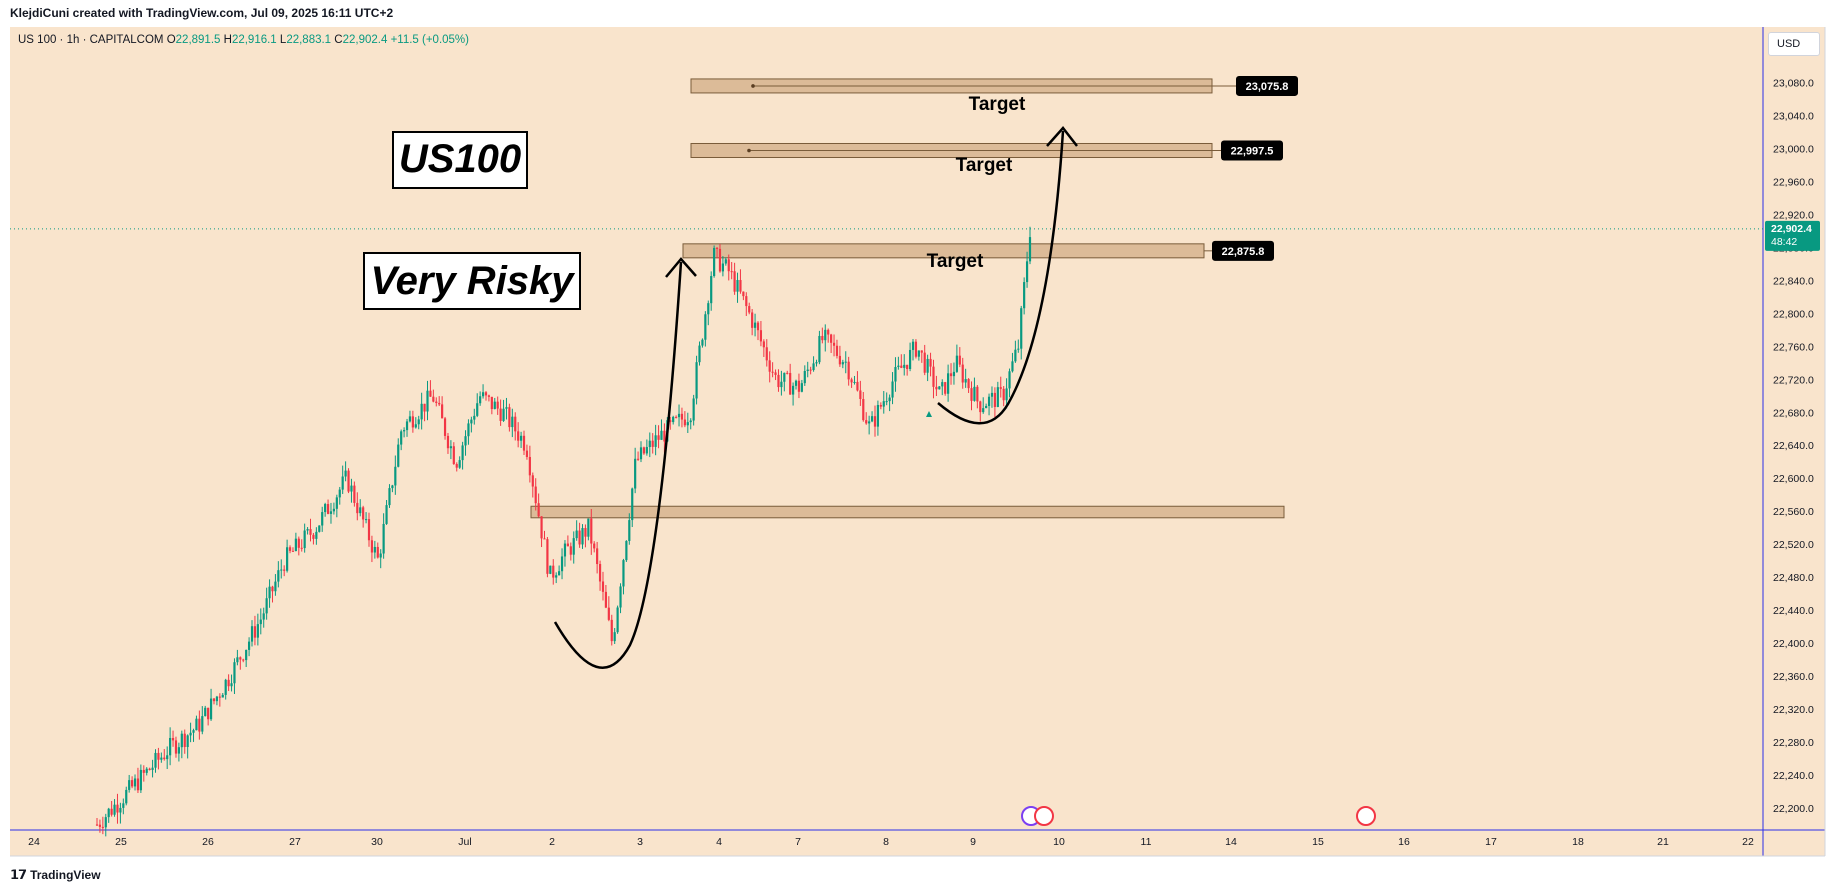 This screenshot has height=892, width=1835. Describe the element at coordinates (1404, 842) in the screenshot. I see `time-tick-label: 16` at that location.